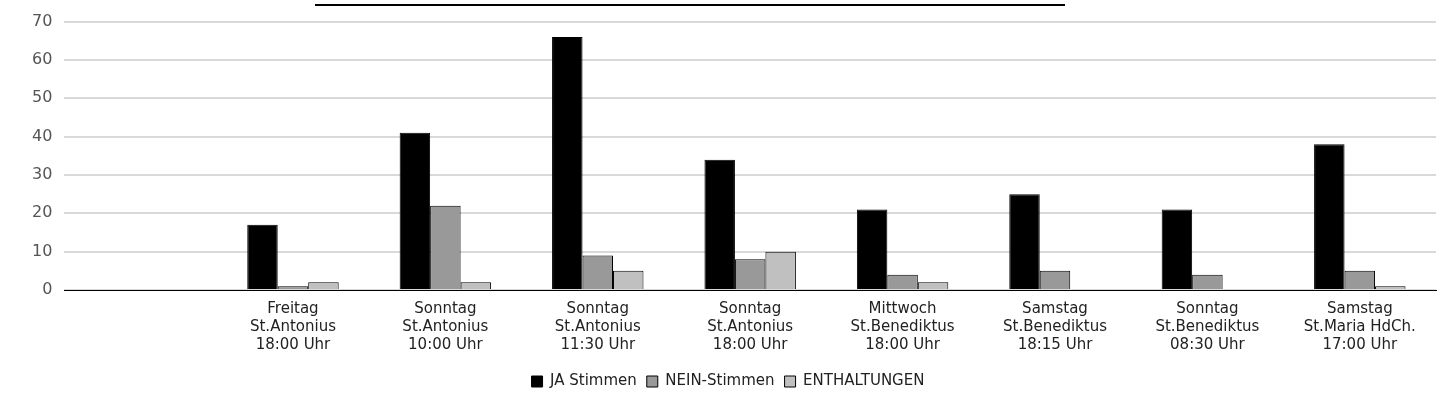  What do you see at coordinates (597, 325) in the screenshot?
I see `x-tick-label: Sonntag St.Antonius 11:30 Uhr` at bounding box center [597, 325].